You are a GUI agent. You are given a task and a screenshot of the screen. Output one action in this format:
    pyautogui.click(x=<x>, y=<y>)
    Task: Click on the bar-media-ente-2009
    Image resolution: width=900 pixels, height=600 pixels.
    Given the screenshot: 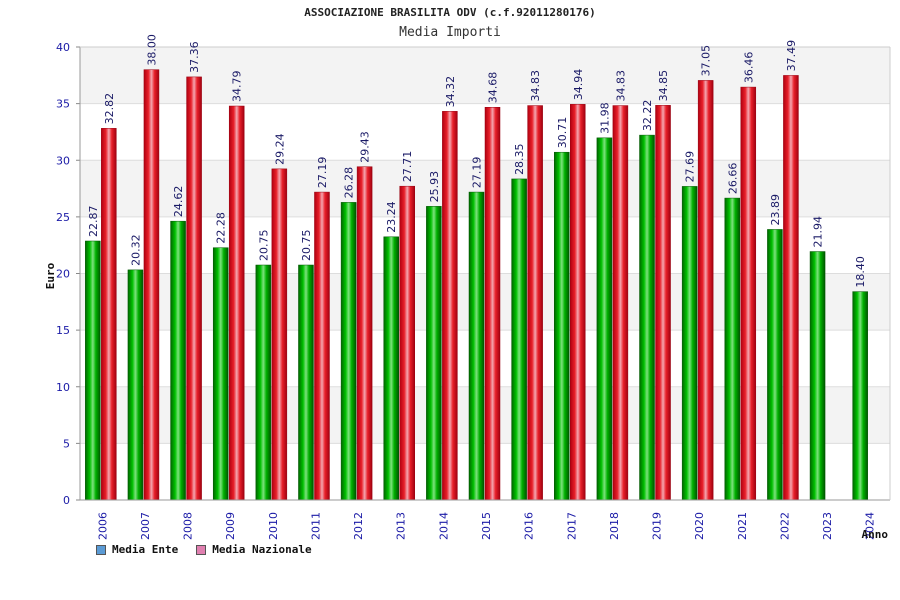 What is the action you would take?
    pyautogui.click(x=220, y=374)
    